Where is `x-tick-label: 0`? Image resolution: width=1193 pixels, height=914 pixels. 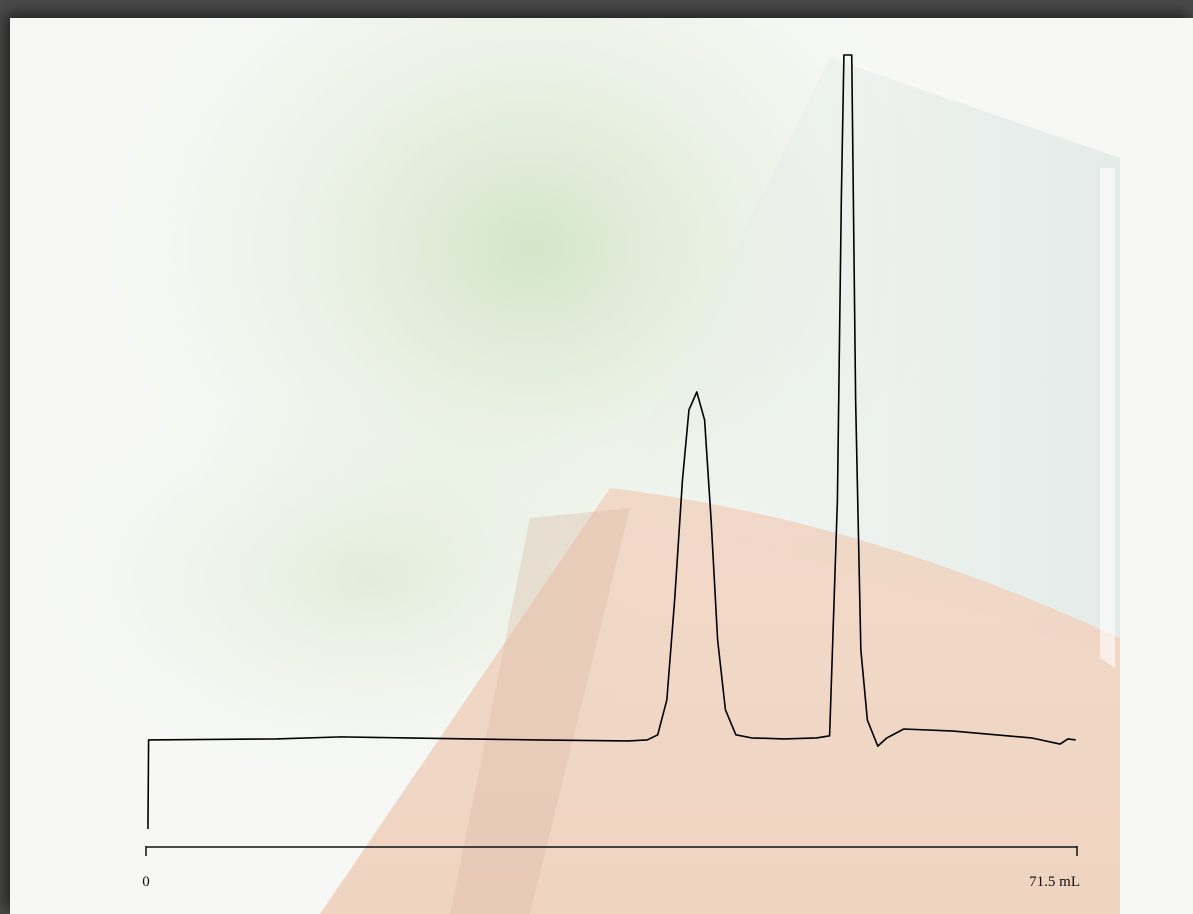
x-tick-label: 0 is located at coordinates (146, 882).